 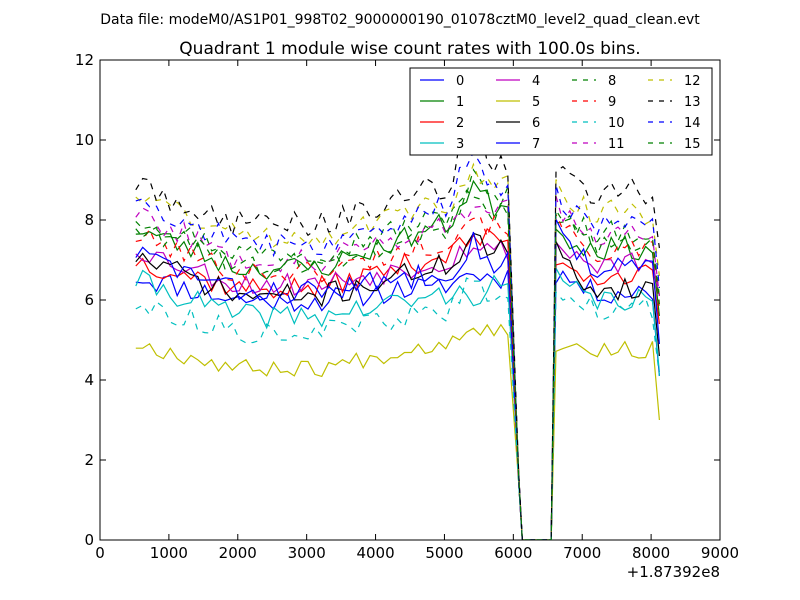 What do you see at coordinates (89, 540) in the screenshot?
I see `y-tick-label: 0` at bounding box center [89, 540].